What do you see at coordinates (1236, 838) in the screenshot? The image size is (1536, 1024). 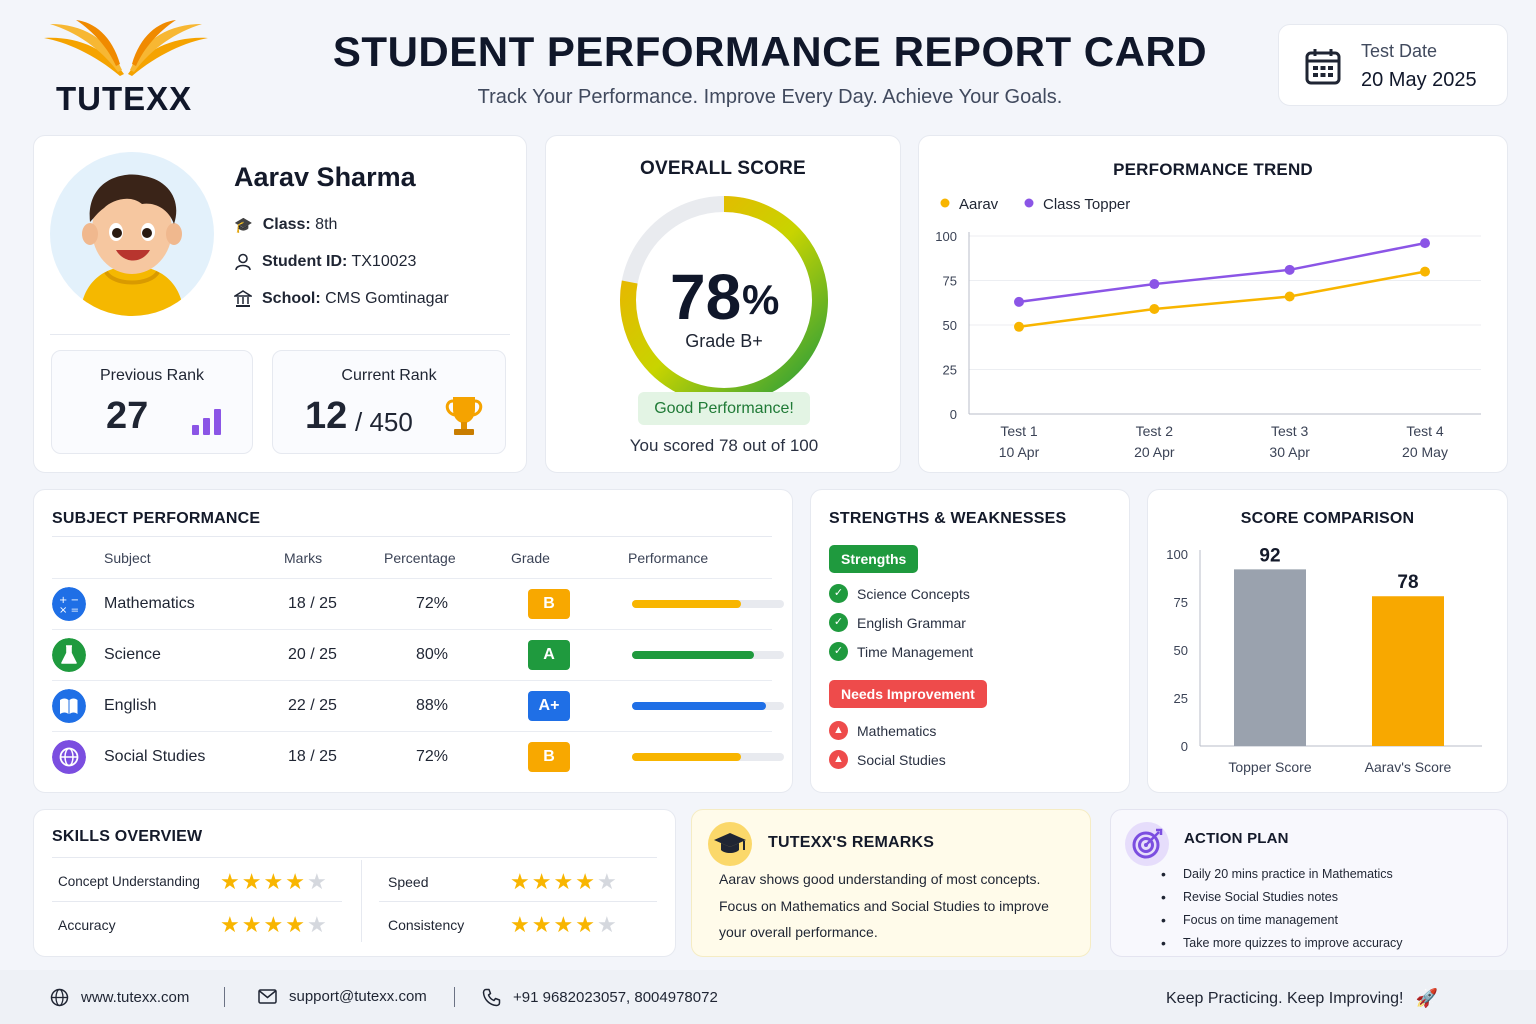 I see `action-plan-title: ACTION PLAN` at bounding box center [1236, 838].